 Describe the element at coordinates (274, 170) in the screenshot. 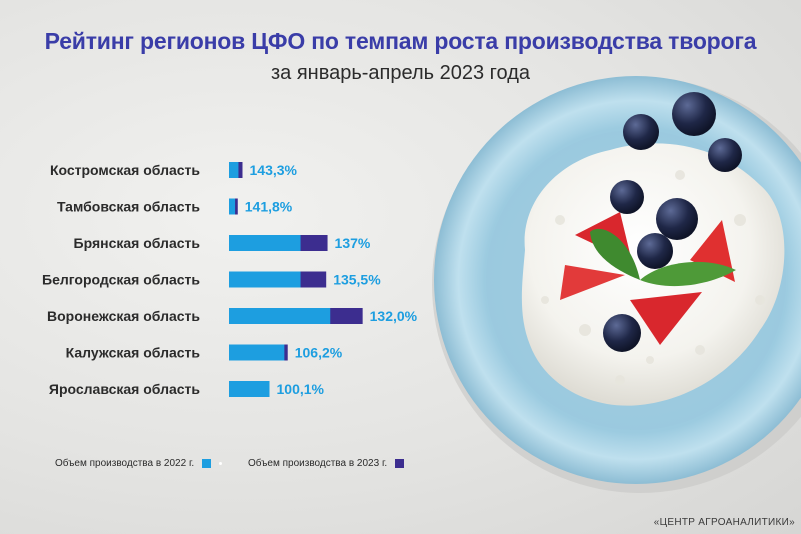

I see `value-label: 143,3%` at that location.